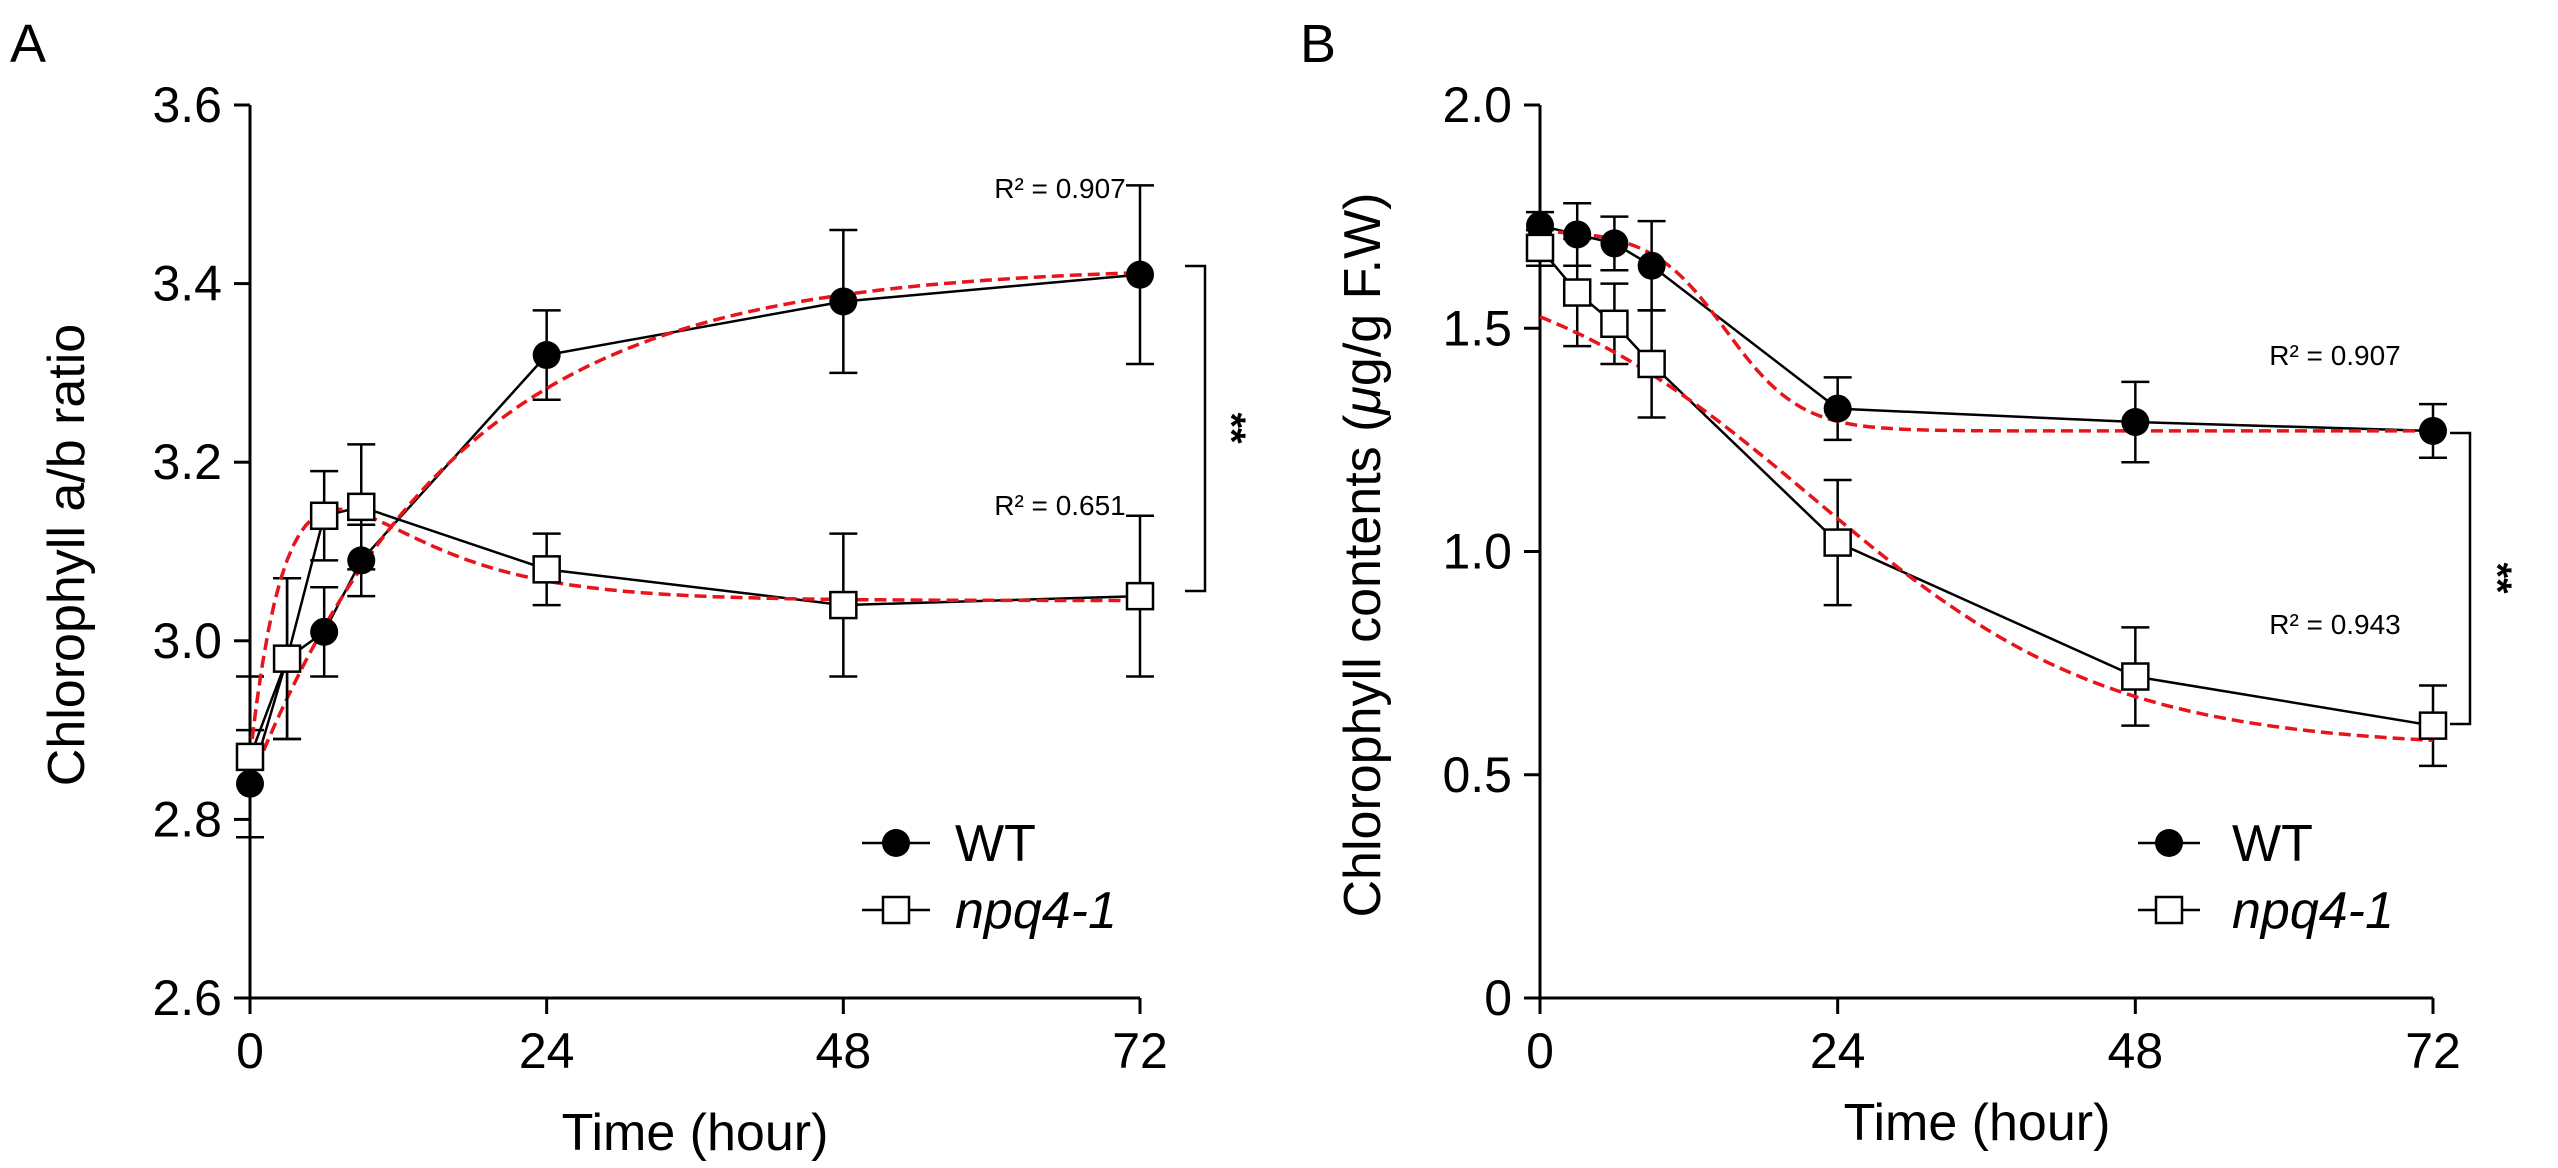  What do you see at coordinates (67, 555) in the screenshot?
I see `y-axis-title-a: Chlorophyll a/b ratio` at bounding box center [67, 555].